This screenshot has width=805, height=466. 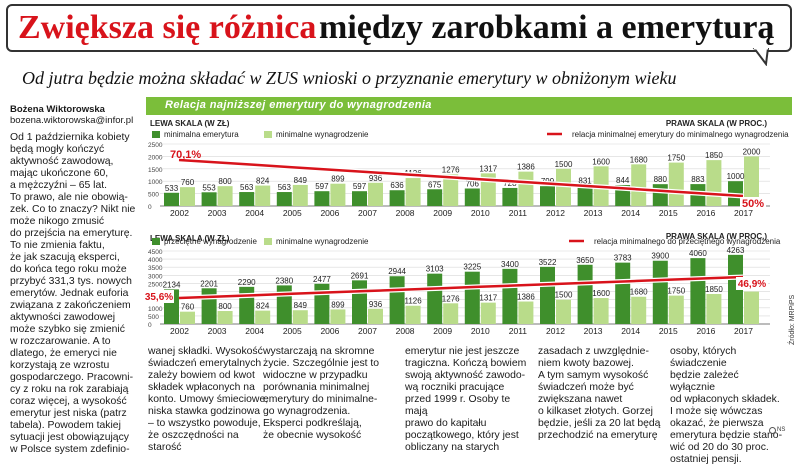 I want to click on c2-value-s2: 800, so click(x=225, y=306).